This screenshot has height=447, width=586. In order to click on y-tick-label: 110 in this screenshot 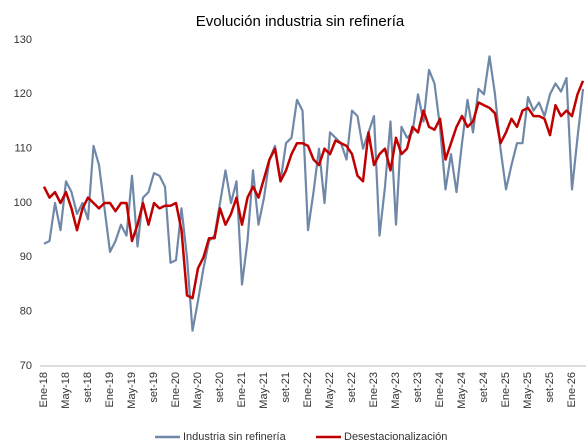, I will do `click(23, 149)`.